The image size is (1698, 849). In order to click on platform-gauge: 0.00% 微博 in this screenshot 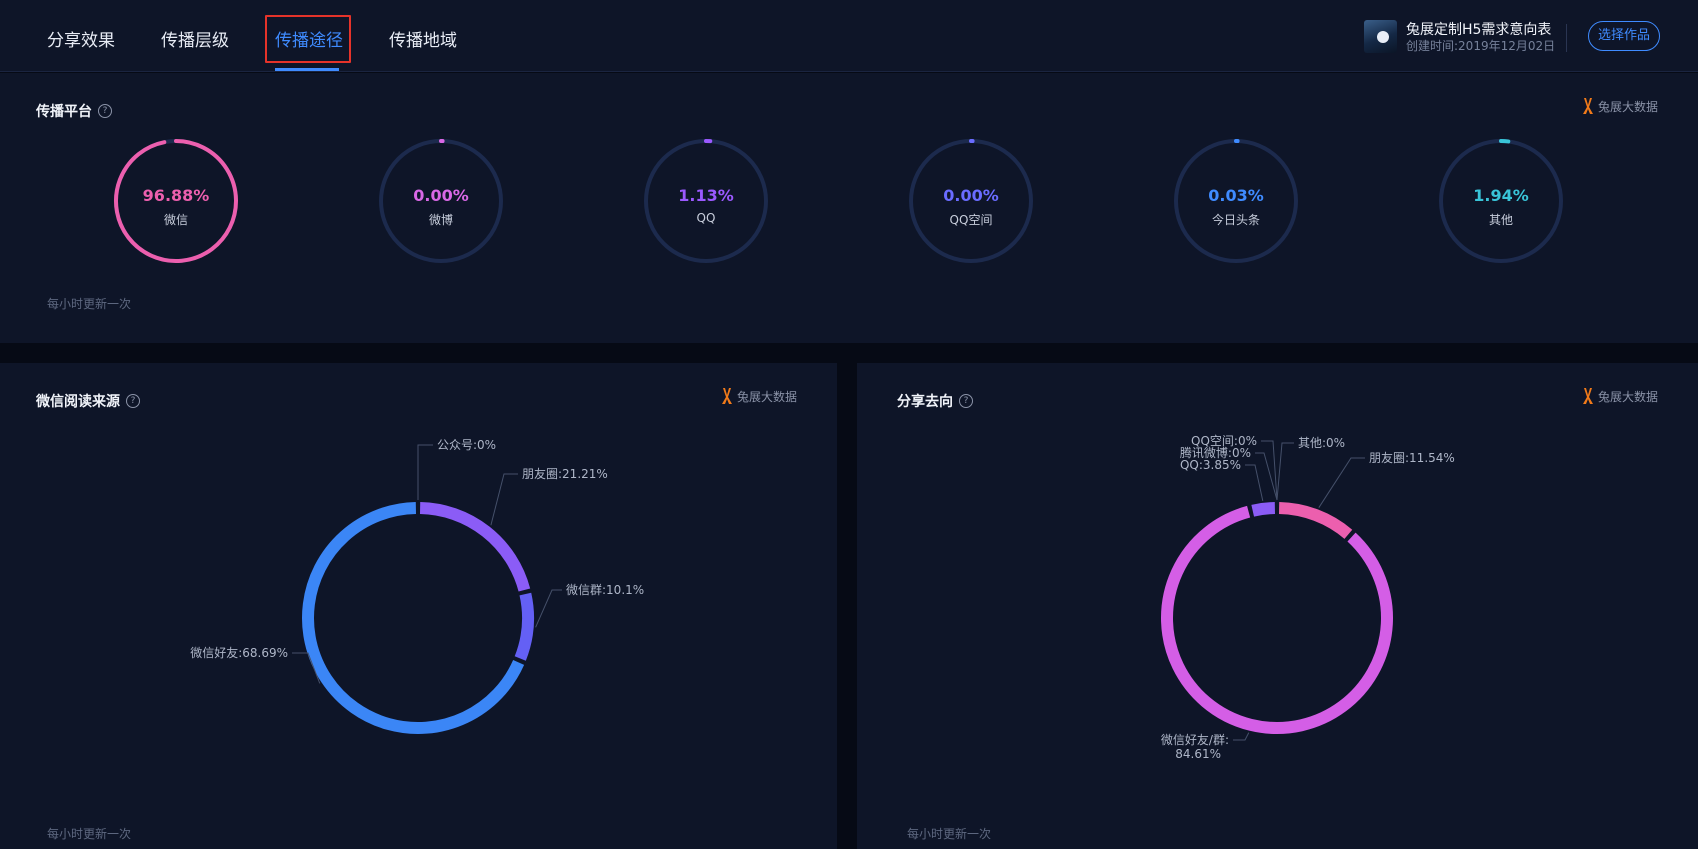, I will do `click(441, 201)`.